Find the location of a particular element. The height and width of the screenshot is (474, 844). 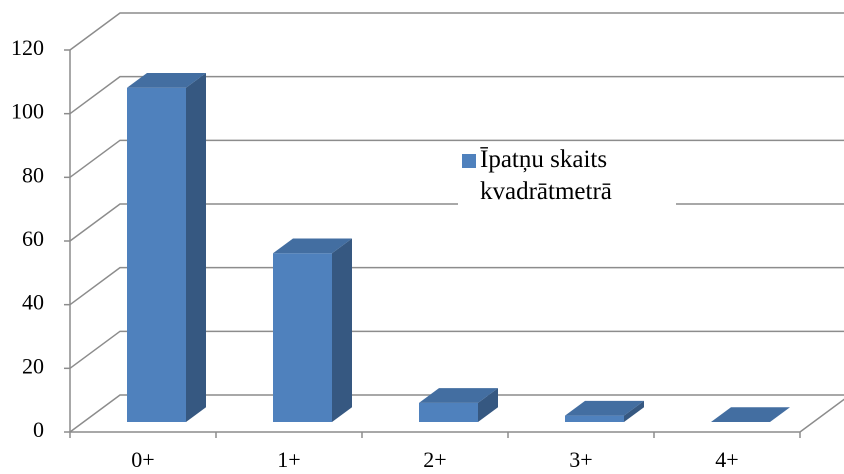

y-tick-label: 60 is located at coordinates (33, 238).